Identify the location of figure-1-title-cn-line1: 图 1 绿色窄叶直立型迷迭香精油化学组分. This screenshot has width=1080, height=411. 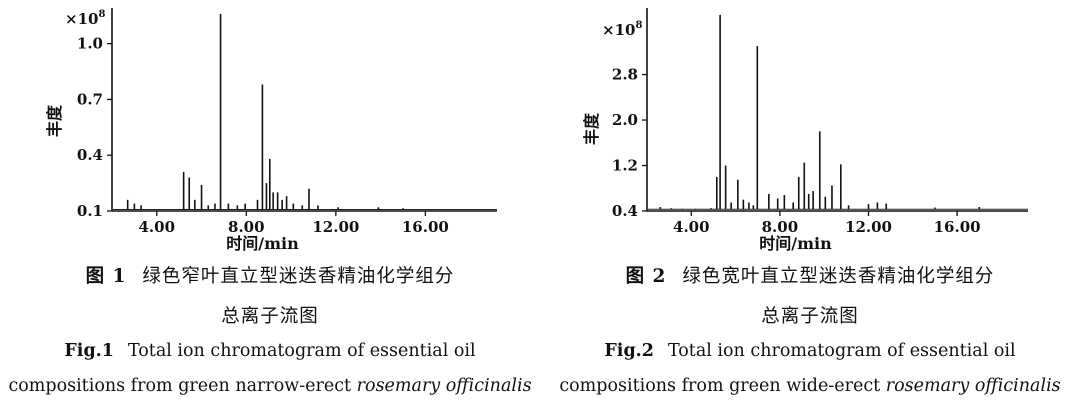
(270, 275).